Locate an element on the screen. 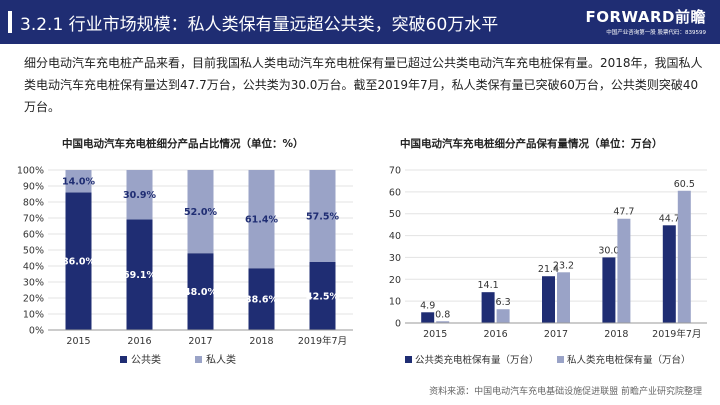 This screenshot has width=720, height=405. legend-label-private: 私人类 is located at coordinates (221, 359).